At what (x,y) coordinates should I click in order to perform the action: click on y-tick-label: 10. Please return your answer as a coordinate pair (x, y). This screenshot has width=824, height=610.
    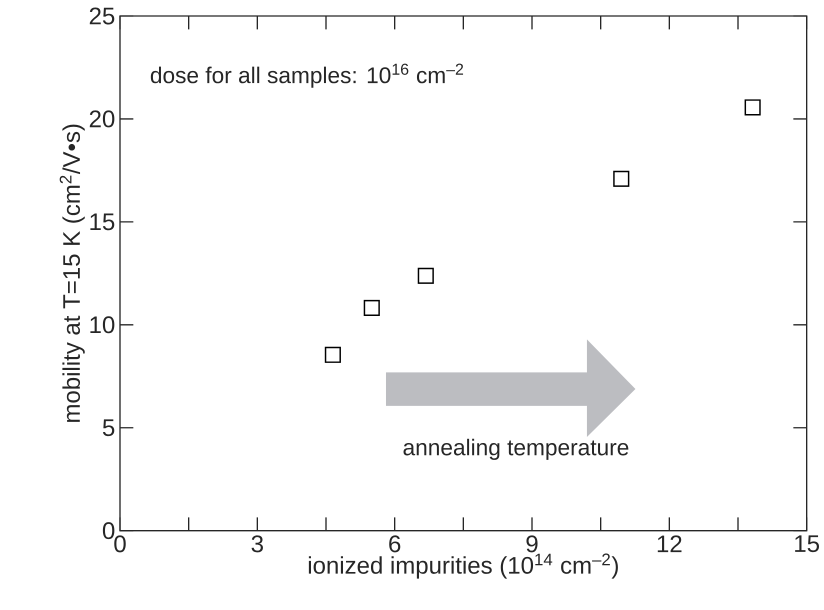
    Looking at the image, I should click on (102, 325).